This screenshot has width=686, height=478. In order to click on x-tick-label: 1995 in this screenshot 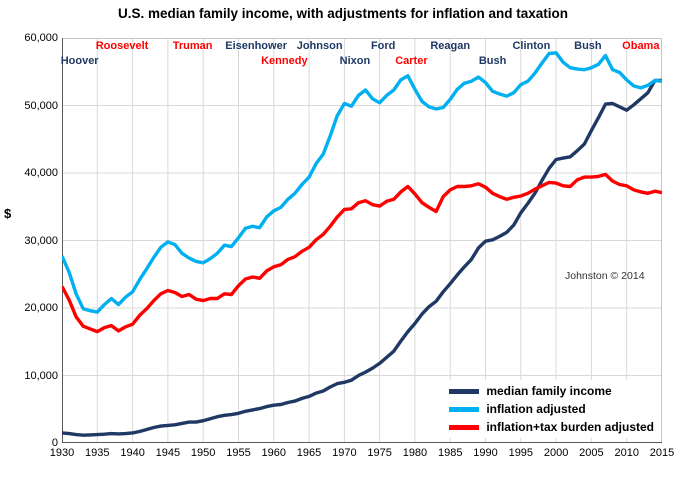, I will do `click(521, 453)`.